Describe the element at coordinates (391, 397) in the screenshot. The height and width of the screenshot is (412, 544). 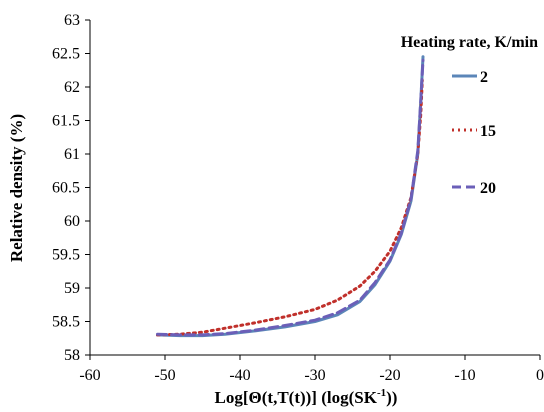
I see `x-axis-title-end: ))` at that location.